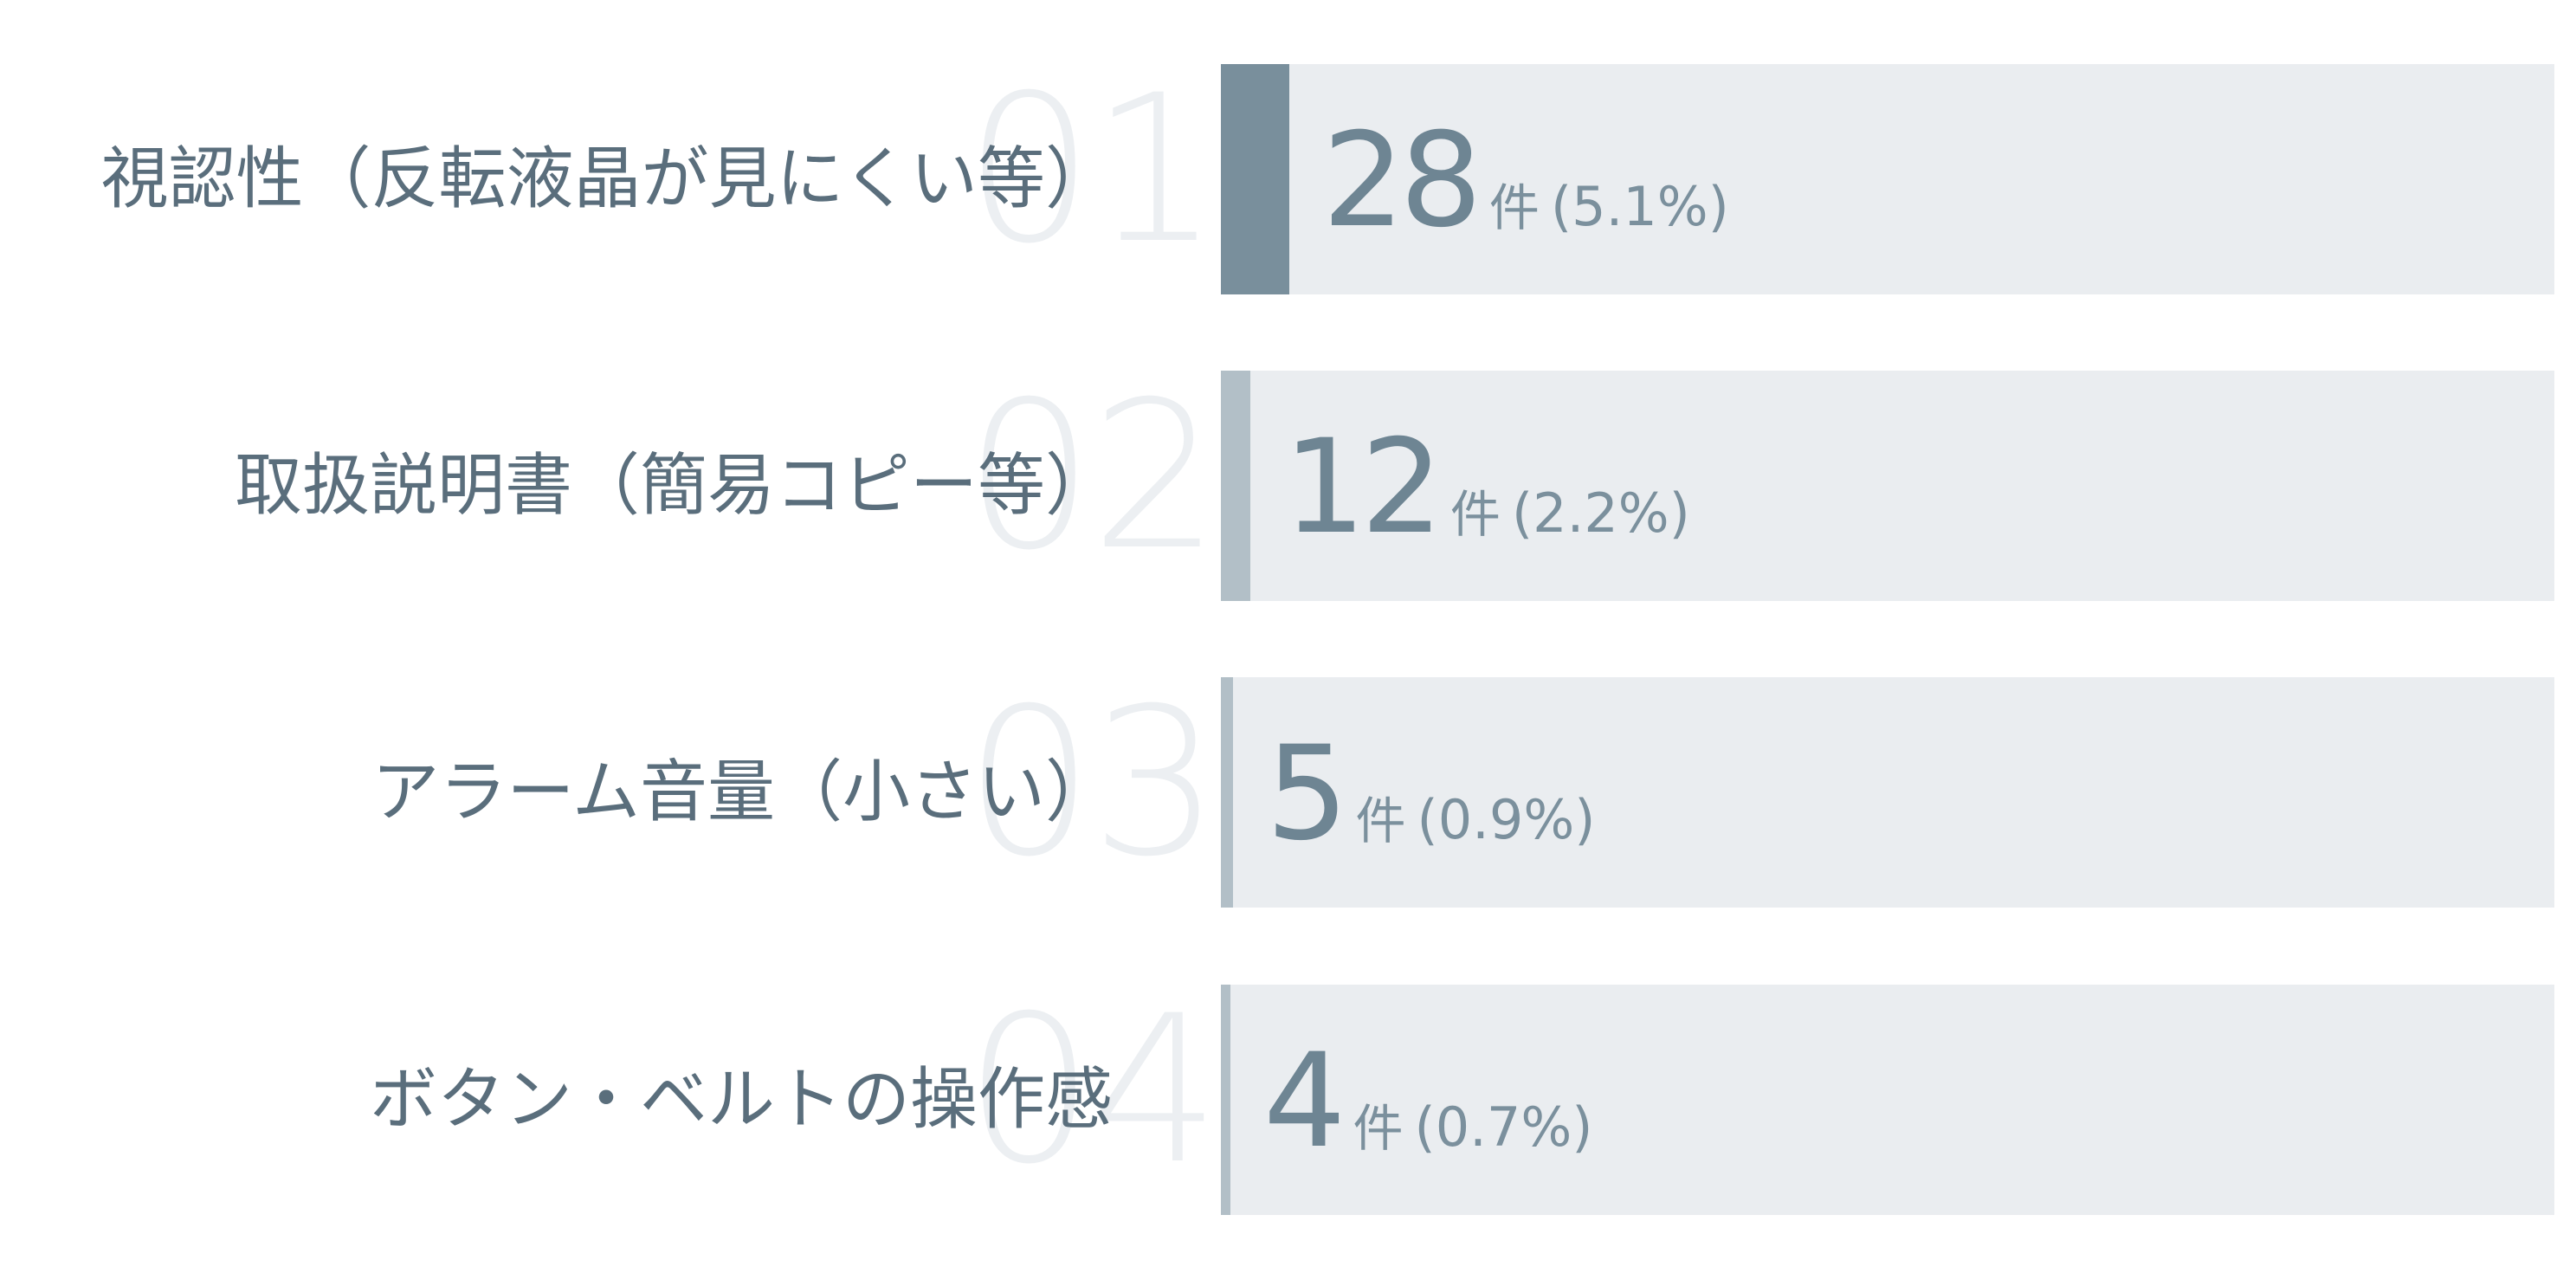 The width and height of the screenshot is (2576, 1273). I want to click on percent-value: (0.9%), so click(1507, 819).